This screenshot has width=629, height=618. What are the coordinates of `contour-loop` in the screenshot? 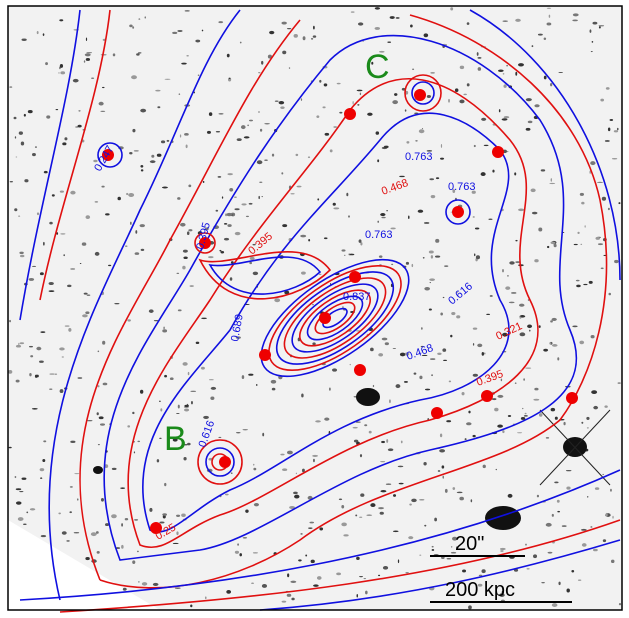 It's located at (205, 243).